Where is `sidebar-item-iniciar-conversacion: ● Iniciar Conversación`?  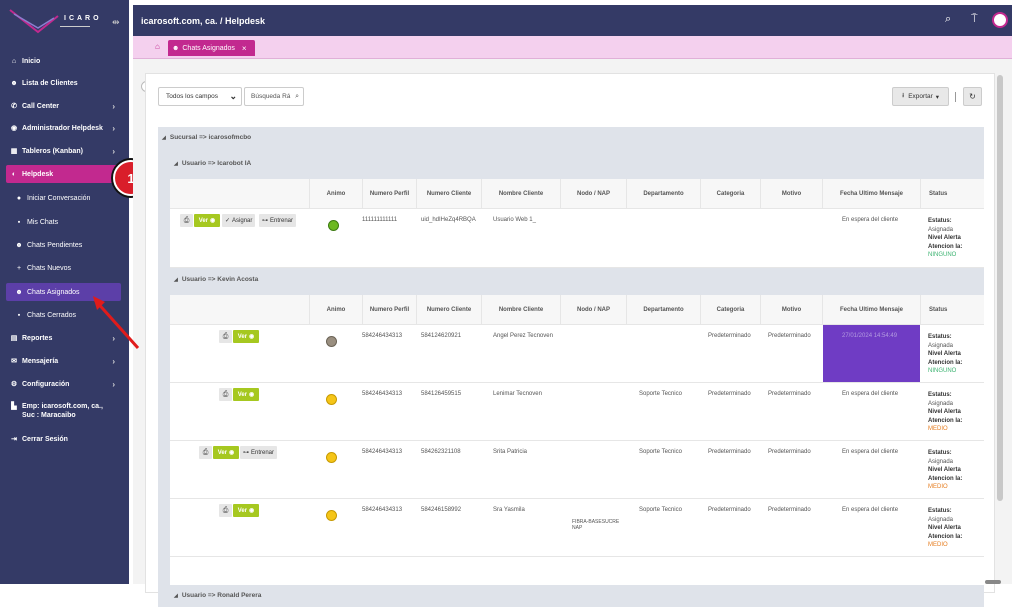 sidebar-item-iniciar-conversacion: ● Iniciar Conversación is located at coordinates (64, 198).